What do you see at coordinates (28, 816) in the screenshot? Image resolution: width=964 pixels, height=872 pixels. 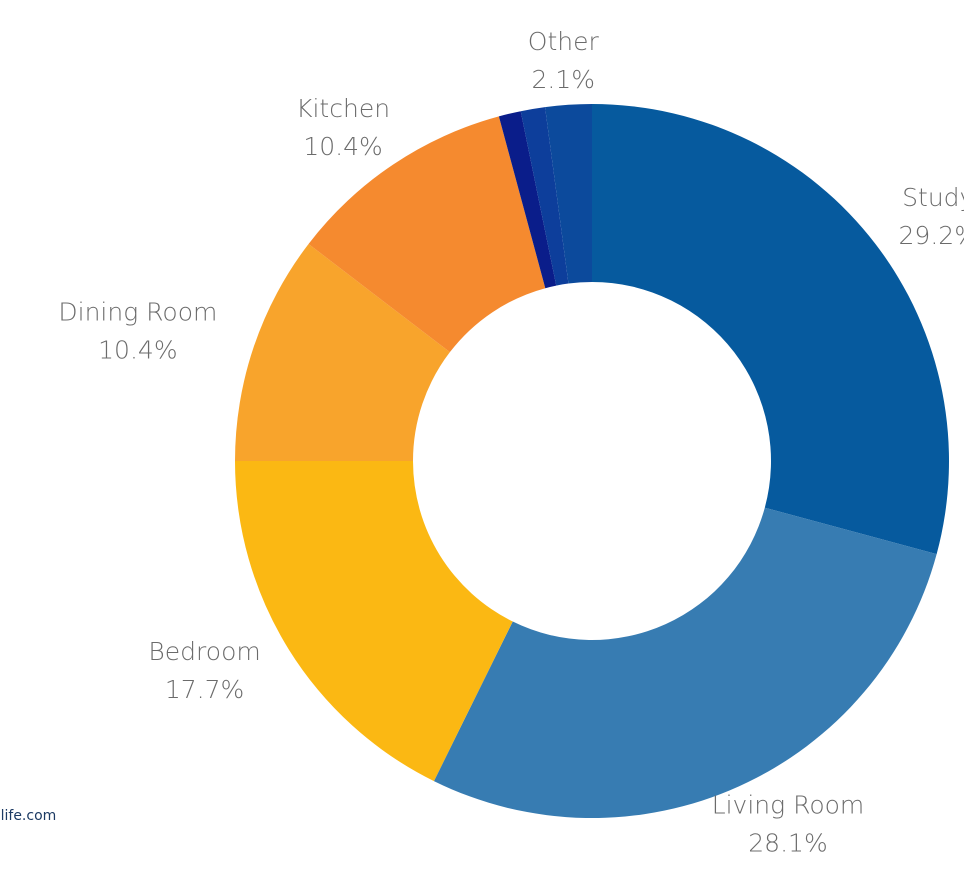 I see `source: elife.com` at bounding box center [28, 816].